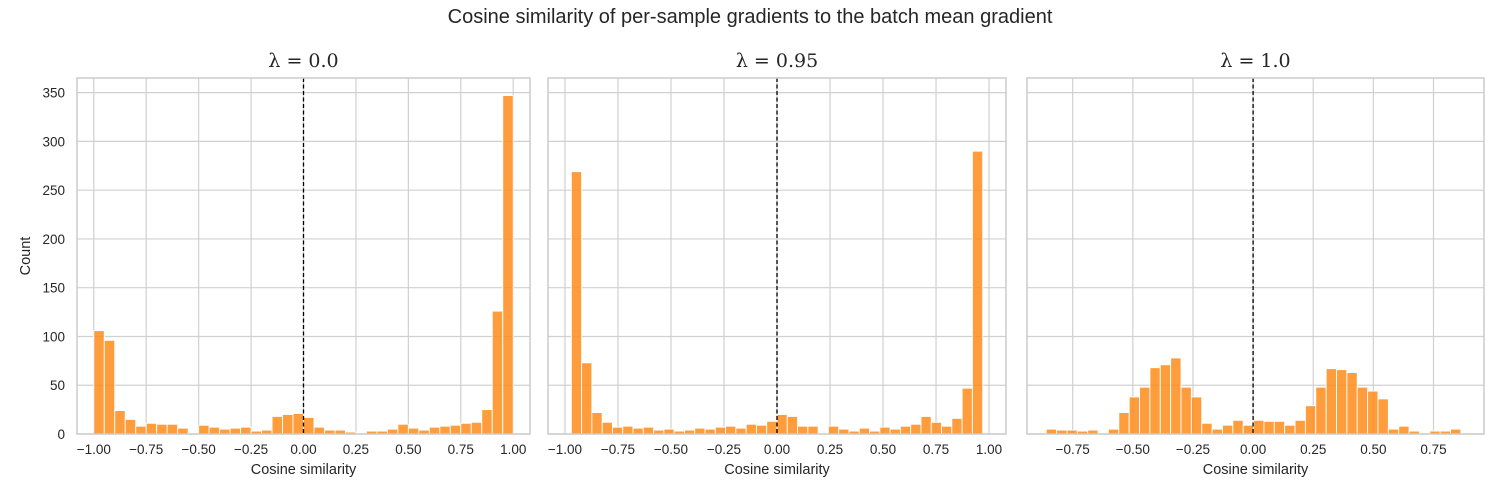 The image size is (1500, 500). I want to click on y-tick-label: 150, so click(53, 288).